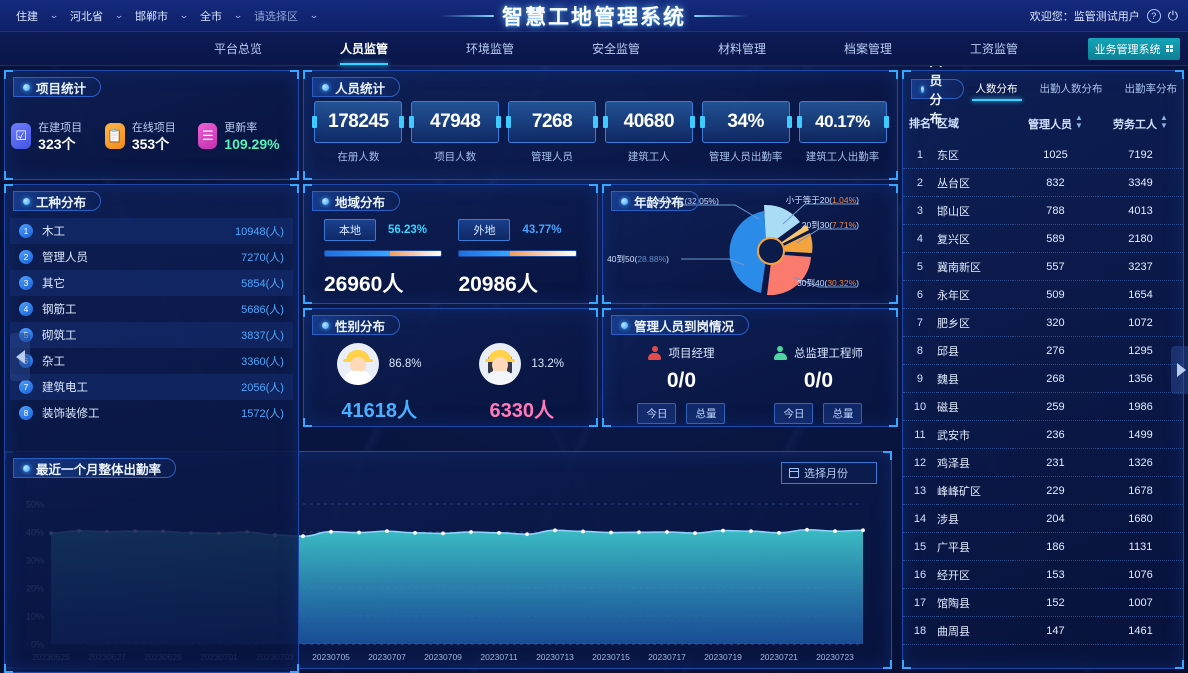 The height and width of the screenshot is (673, 1188). Describe the element at coordinates (1140, 210) in the screenshot. I see `cell-workers: 4013` at that location.